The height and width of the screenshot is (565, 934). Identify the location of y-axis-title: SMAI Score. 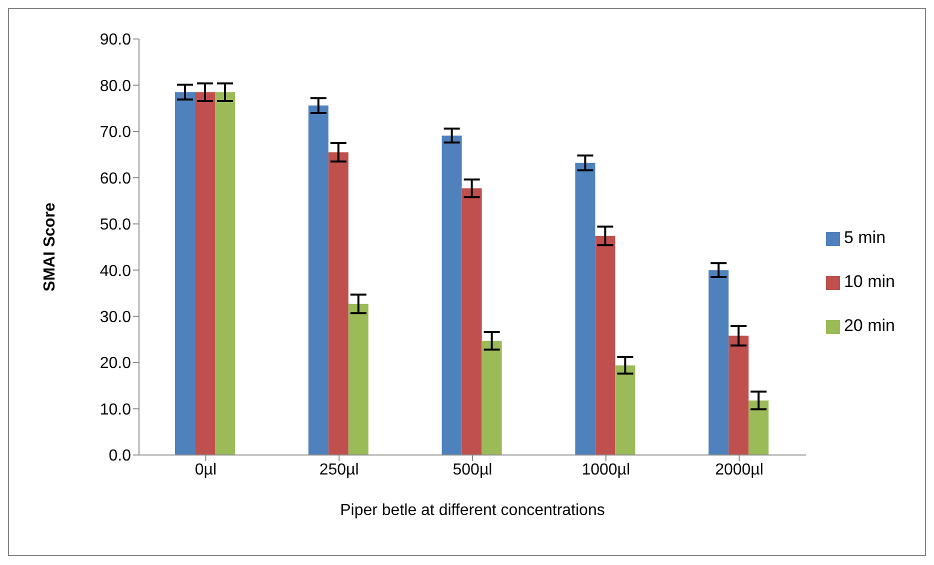
(50, 247).